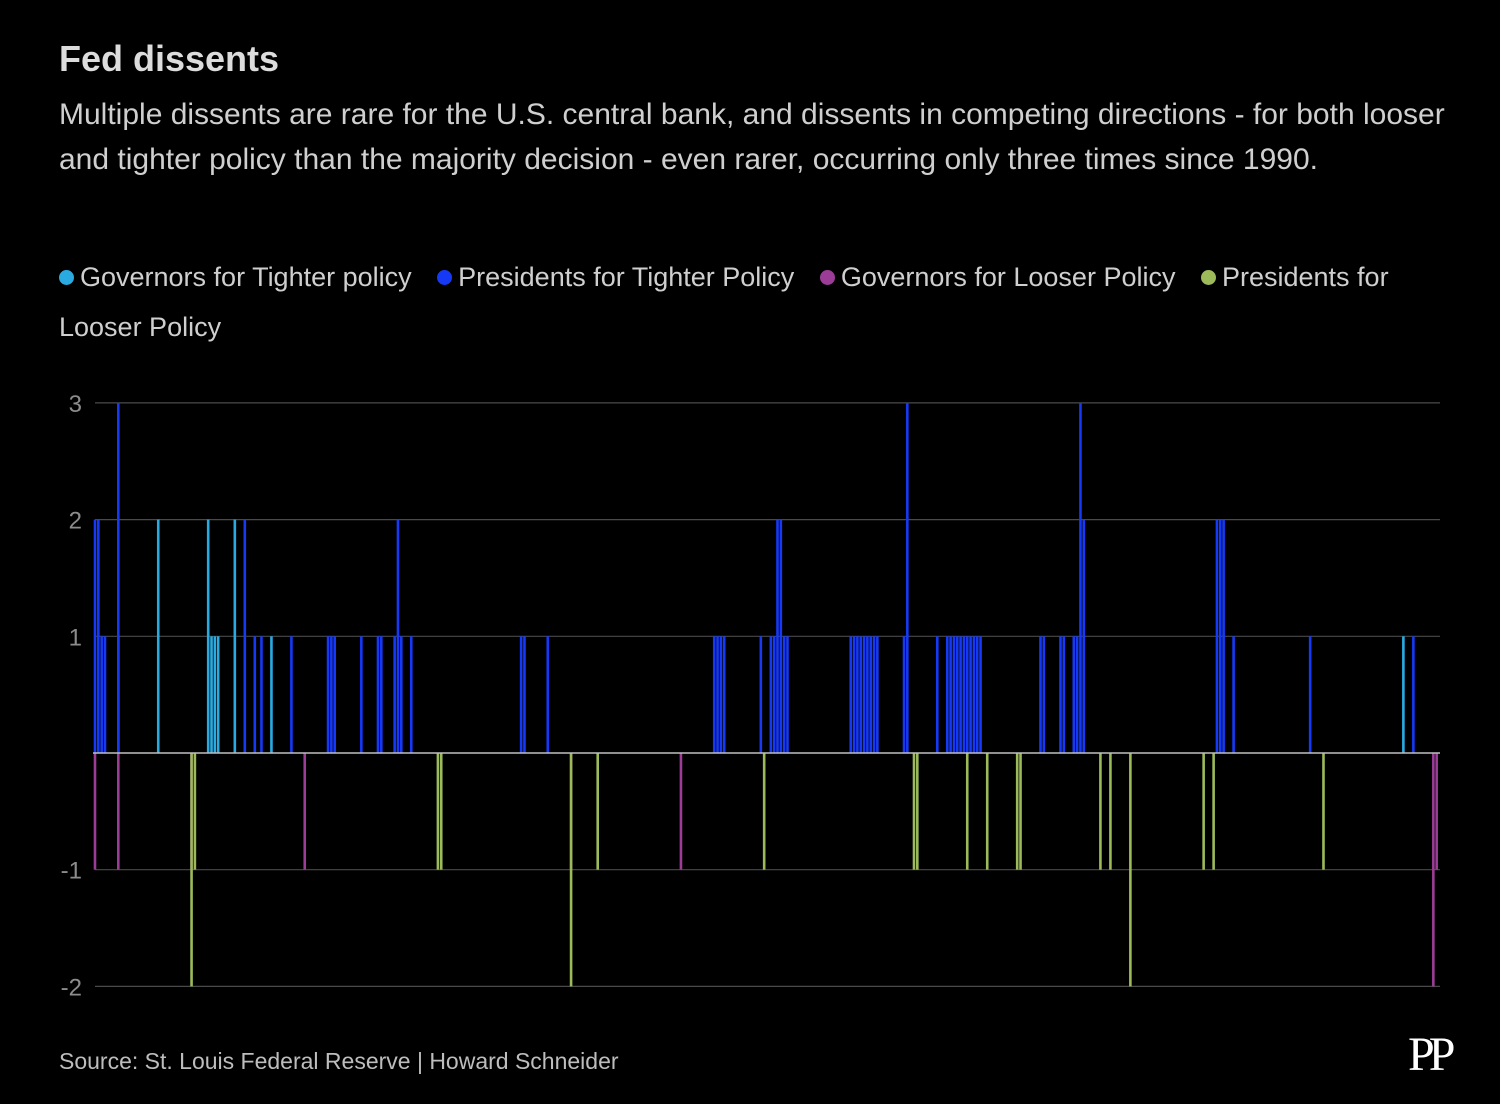 This screenshot has width=1500, height=1104. What do you see at coordinates (1431, 1054) in the screenshot?
I see `publisher-logo: PP` at bounding box center [1431, 1054].